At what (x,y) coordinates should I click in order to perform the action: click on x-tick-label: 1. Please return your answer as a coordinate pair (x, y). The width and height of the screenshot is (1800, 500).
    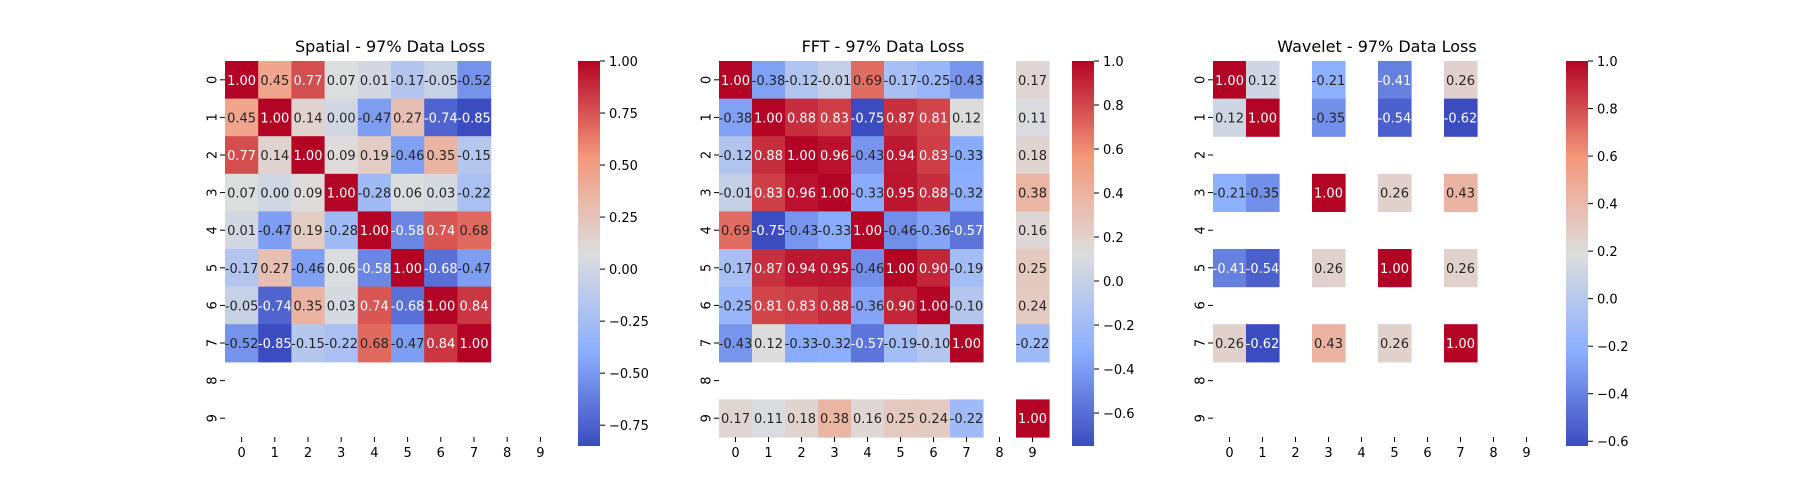
    Looking at the image, I should click on (768, 453).